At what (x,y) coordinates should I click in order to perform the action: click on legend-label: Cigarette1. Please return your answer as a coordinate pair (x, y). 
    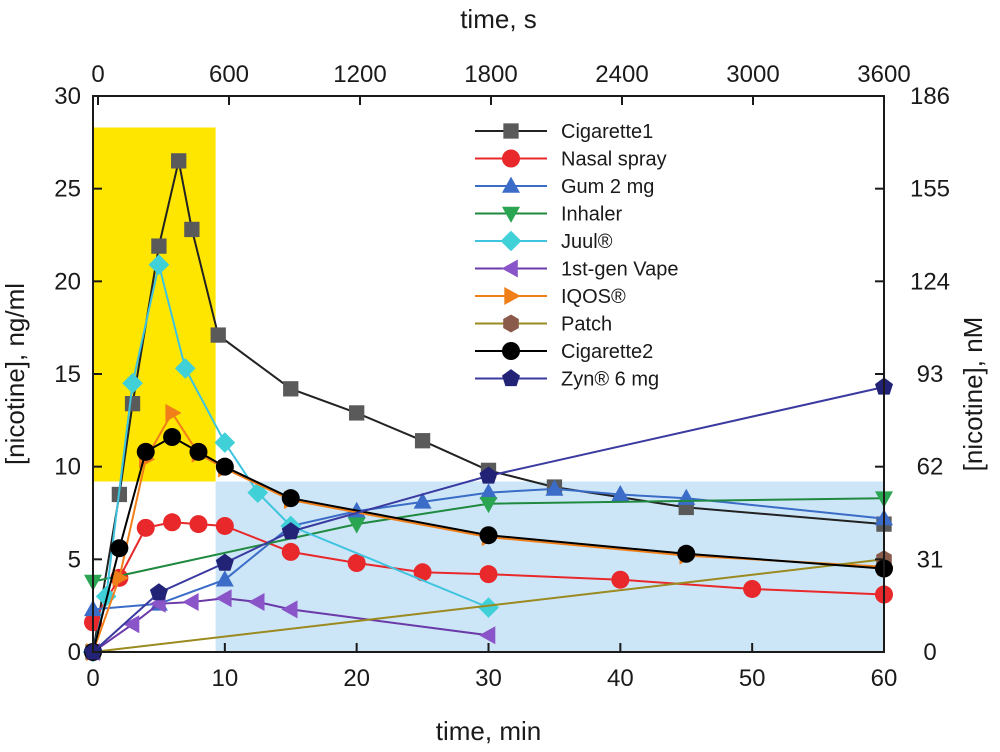
    Looking at the image, I should click on (607, 132).